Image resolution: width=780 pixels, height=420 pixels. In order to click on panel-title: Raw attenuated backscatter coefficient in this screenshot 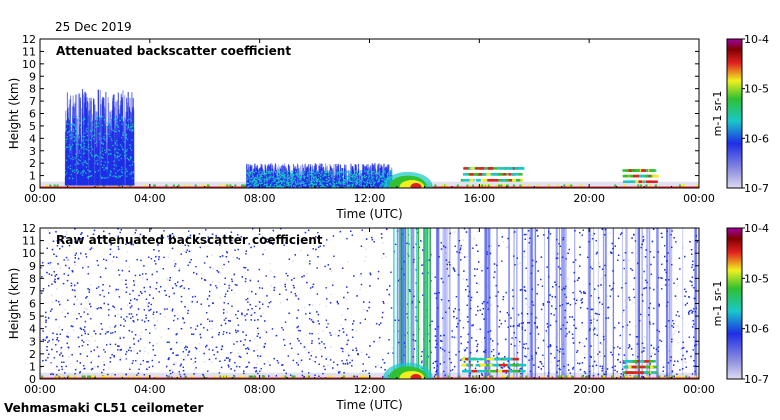, I will do `click(189, 240)`.